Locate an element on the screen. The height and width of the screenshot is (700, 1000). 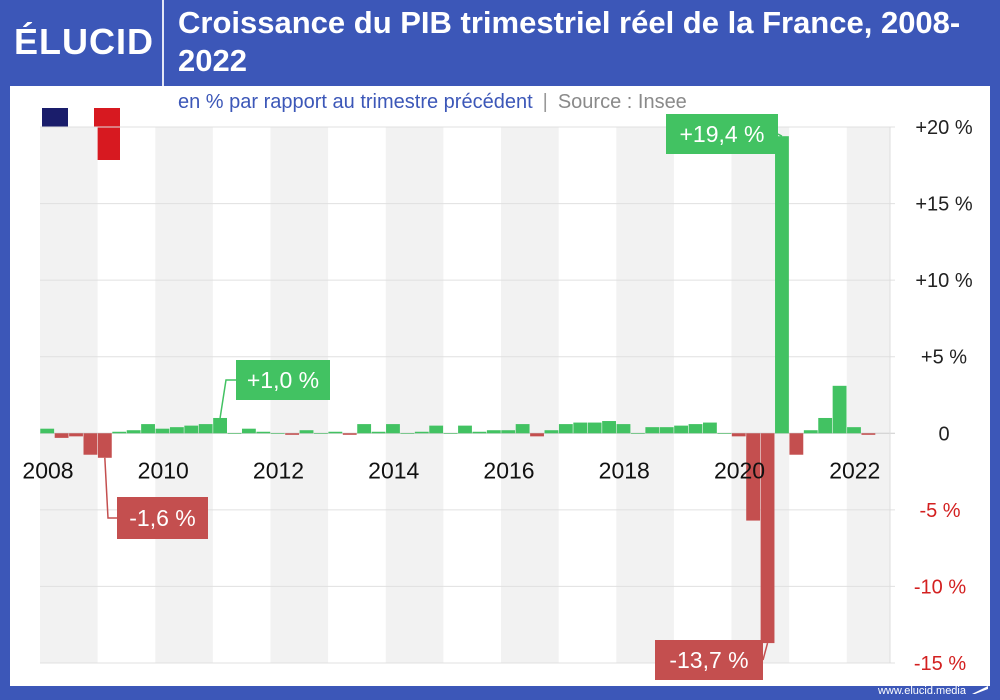
flag-stripe-red is located at coordinates (107, 134).